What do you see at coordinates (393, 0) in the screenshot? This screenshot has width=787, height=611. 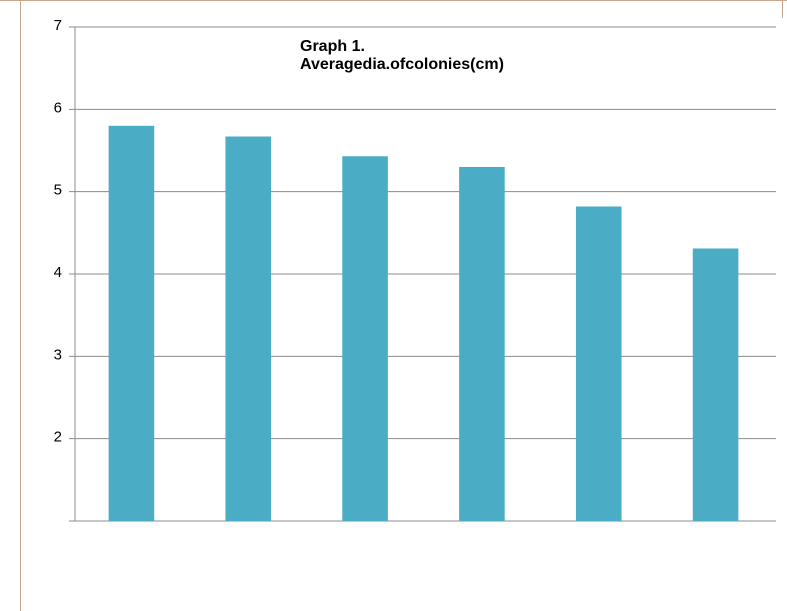 I see `frame-top-border` at bounding box center [393, 0].